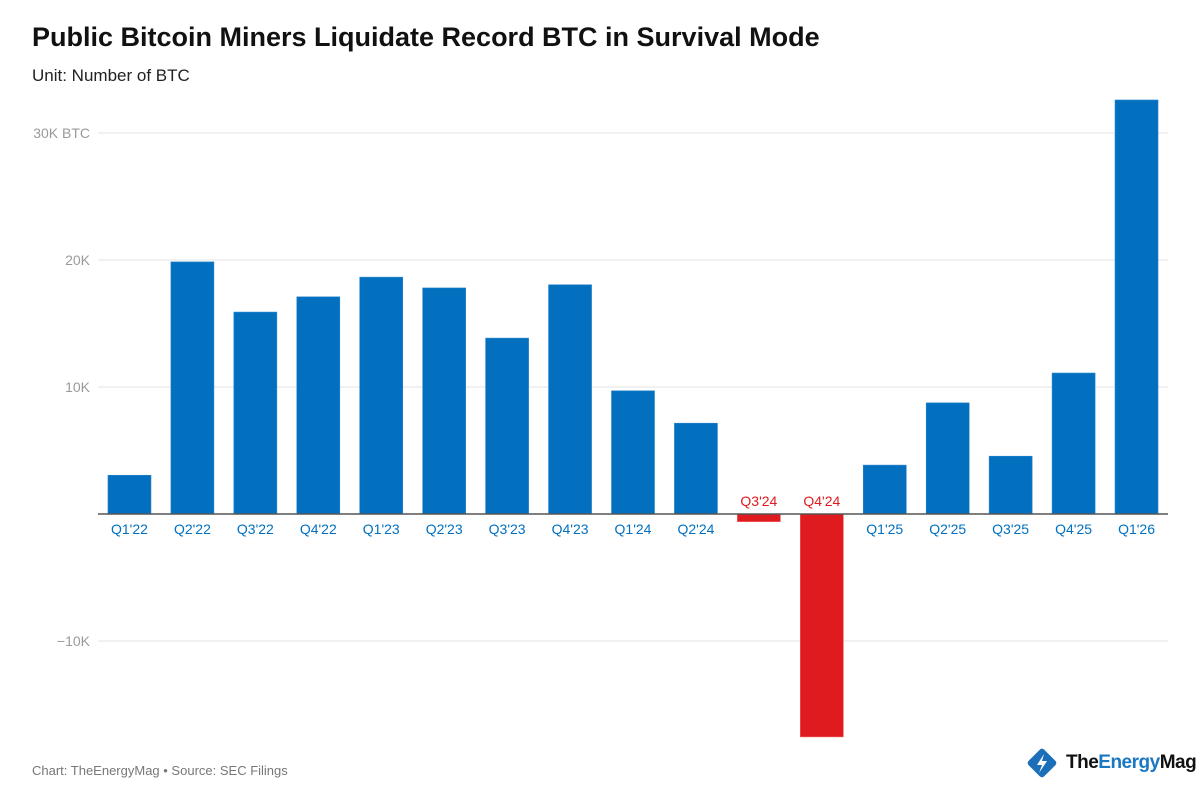 This screenshot has height=801, width=1200. I want to click on x-tick-label: Q1'26, so click(1136, 529).